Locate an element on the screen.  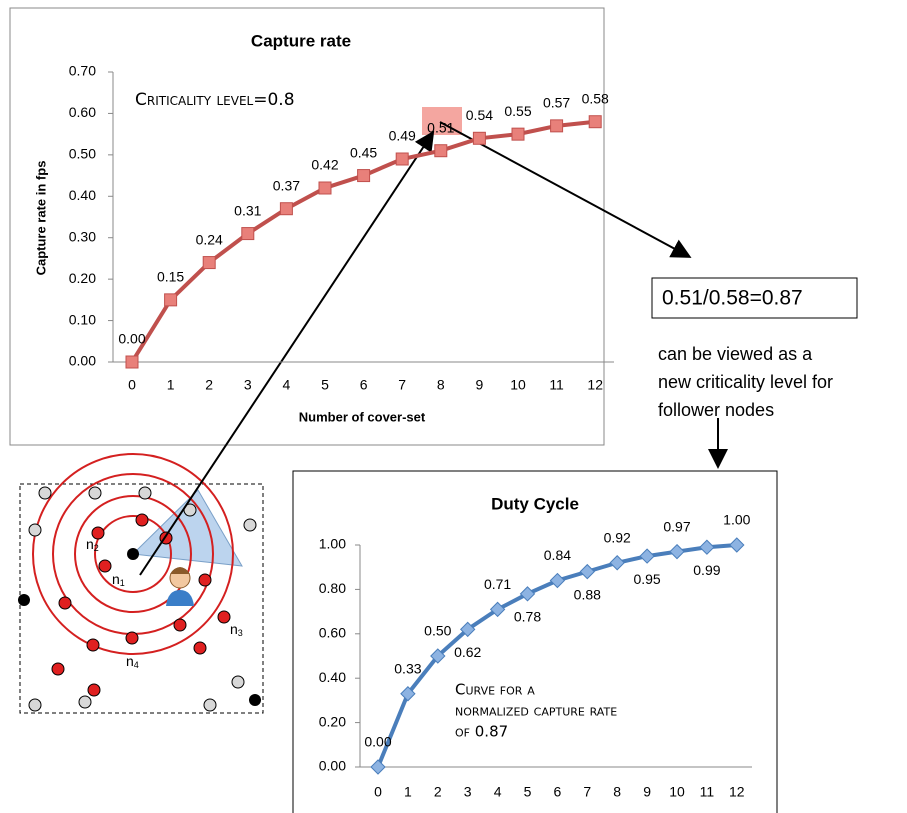
note-line: can be viewed as a is located at coordinates (735, 354).